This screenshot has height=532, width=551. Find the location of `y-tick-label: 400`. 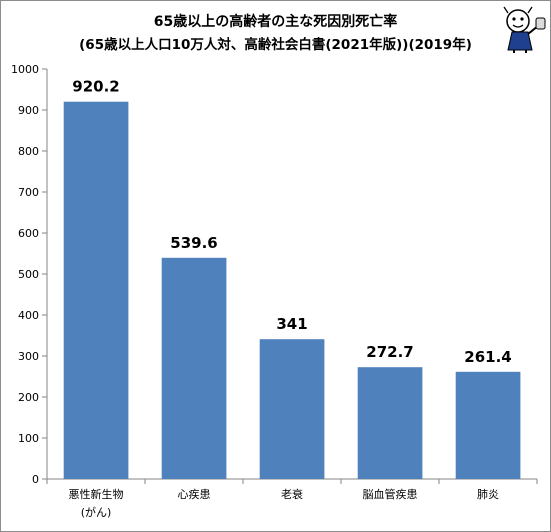

y-tick-label: 400 is located at coordinates (28, 315).